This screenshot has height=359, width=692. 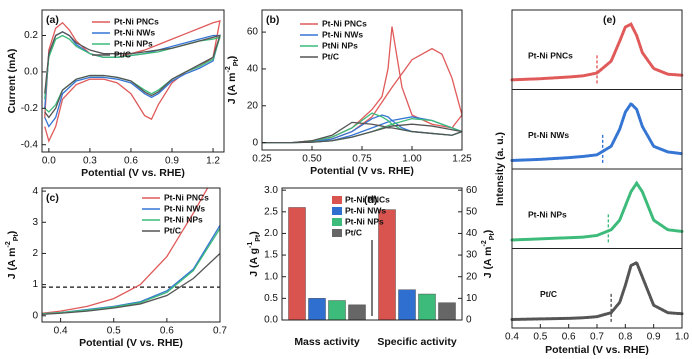 What do you see at coordinates (548, 135) in the screenshot?
I see `series-label: Pt-Ni NWs` at bounding box center [548, 135].